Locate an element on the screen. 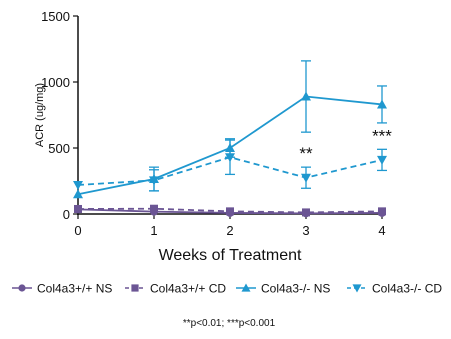  annotations: ***** is located at coordinates (345, 144).